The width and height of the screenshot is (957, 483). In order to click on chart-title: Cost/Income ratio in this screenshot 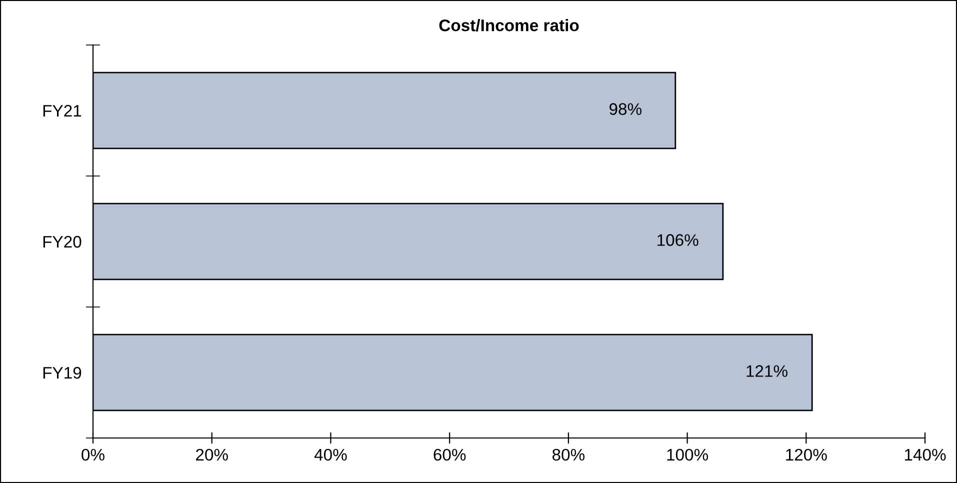, I will do `click(509, 25)`.